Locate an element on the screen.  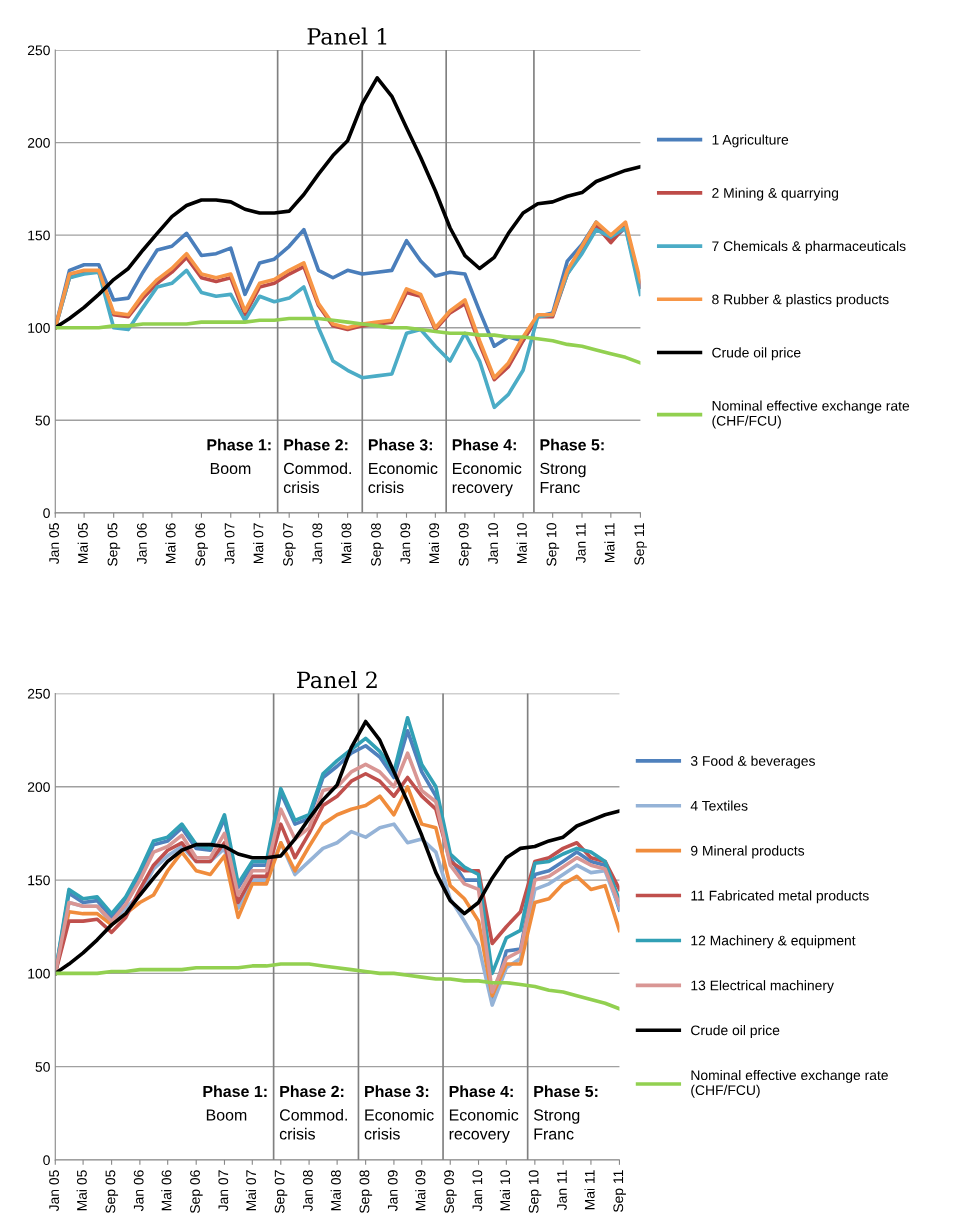
chart-title: Panel 2 is located at coordinates (337, 680).